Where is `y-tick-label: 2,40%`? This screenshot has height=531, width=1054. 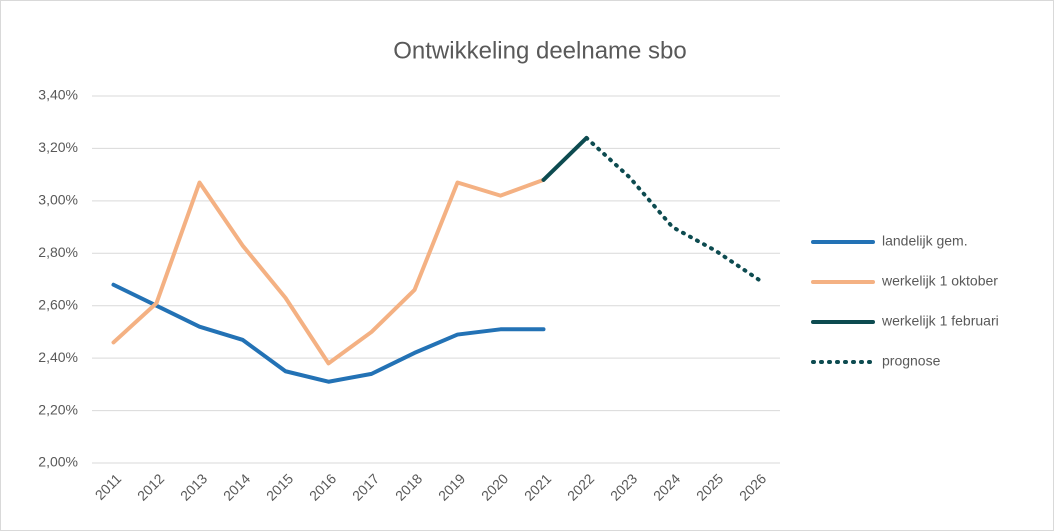 y-tick-label: 2,40% is located at coordinates (58, 357).